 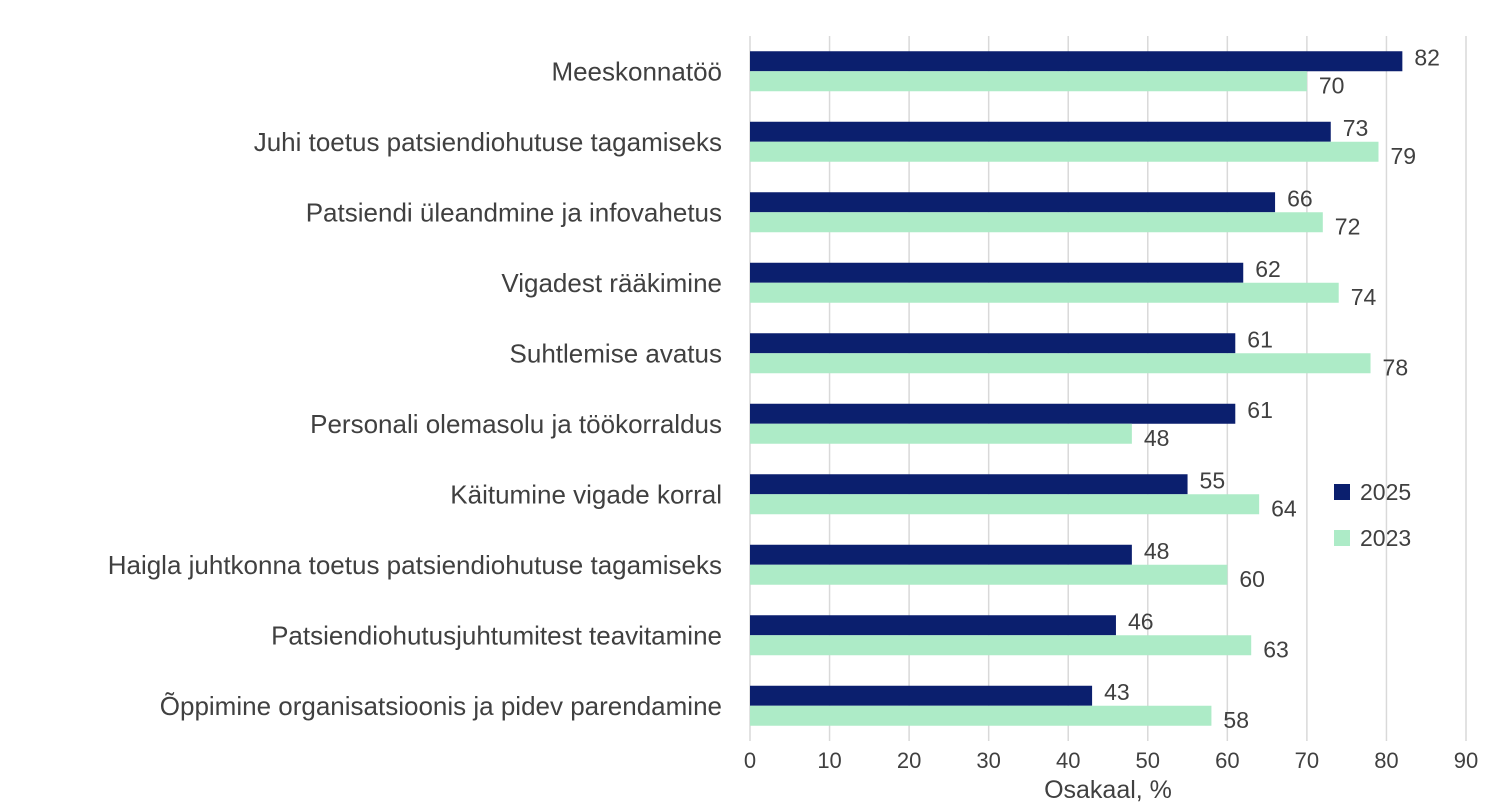 What do you see at coordinates (1068, 760) in the screenshot?
I see `x-tick-label: 40` at bounding box center [1068, 760].